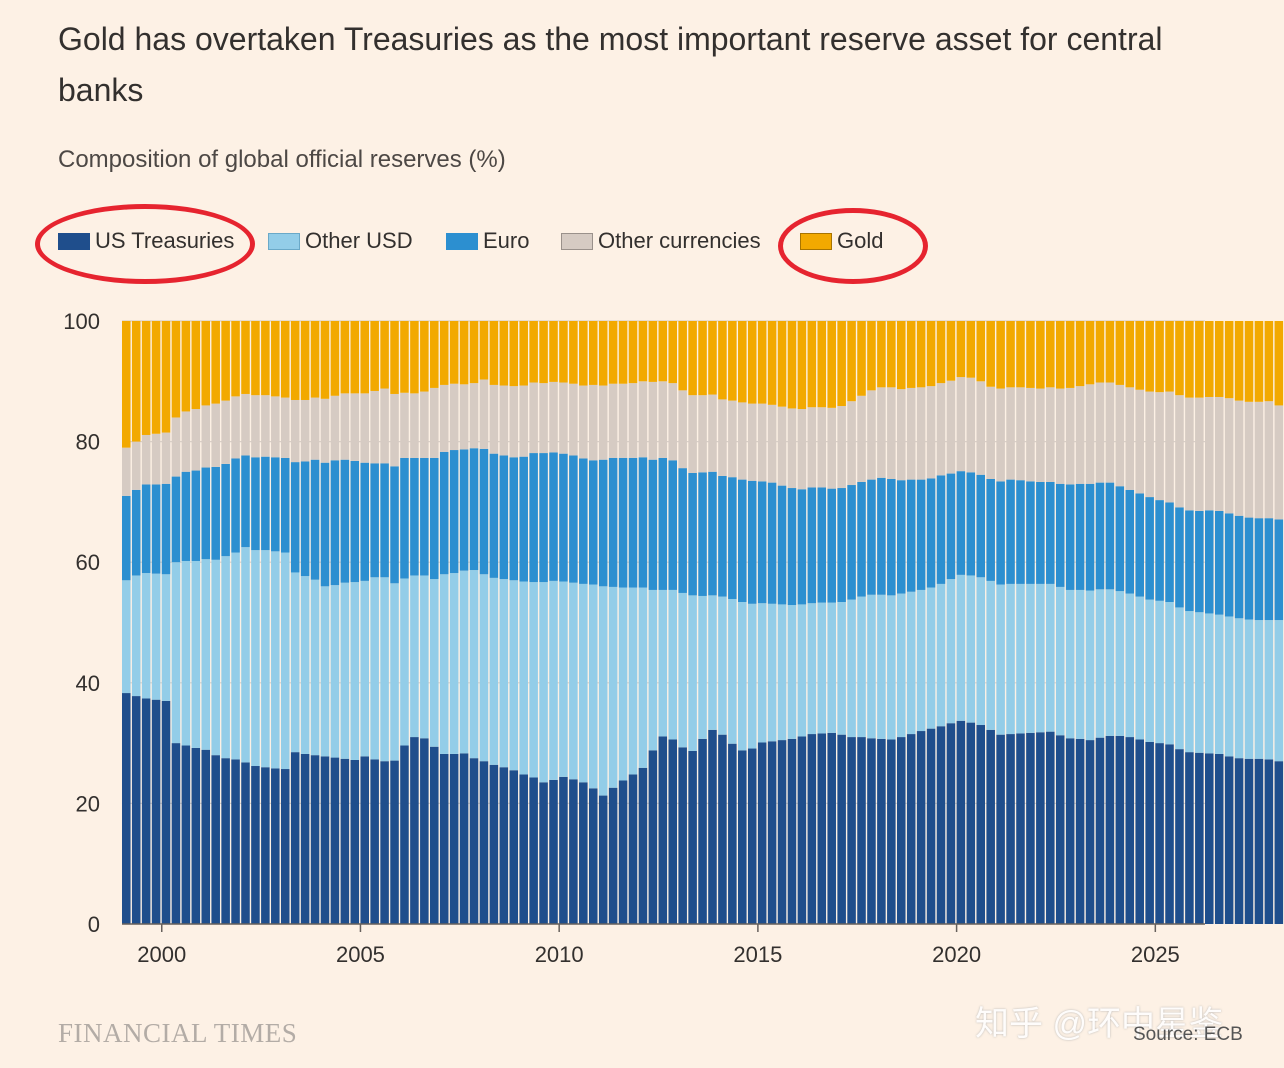 This screenshot has width=1284, height=1068. Describe the element at coordinates (577, 241) in the screenshot. I see `legend-swatch-other-currencies` at that location.